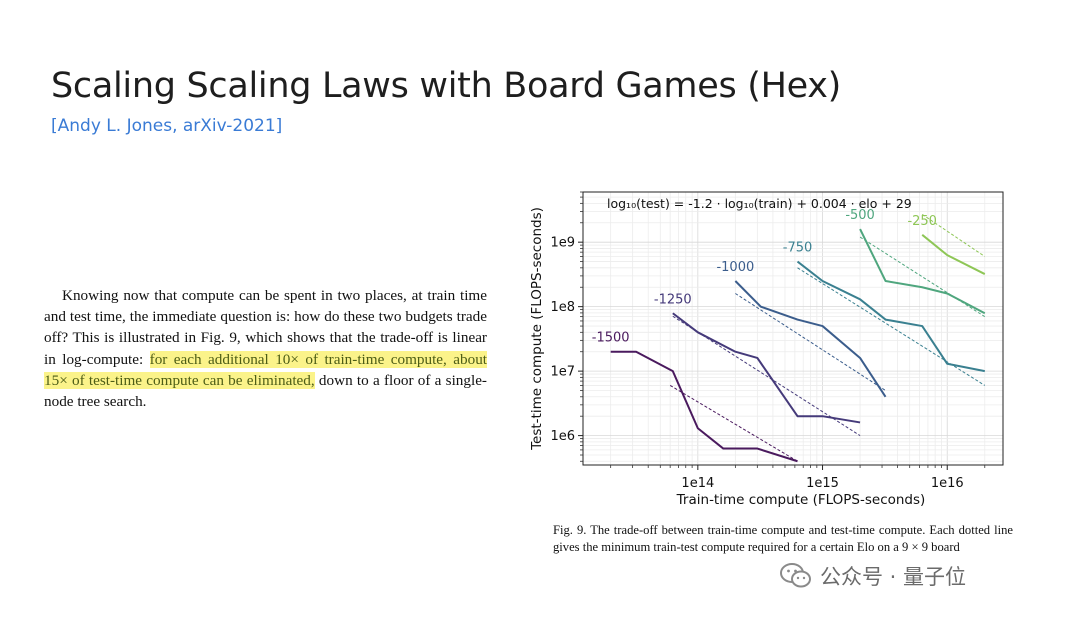 The height and width of the screenshot is (620, 1080). Describe the element at coordinates (611, 338) in the screenshot. I see `series-label--1500: -1500` at that location.